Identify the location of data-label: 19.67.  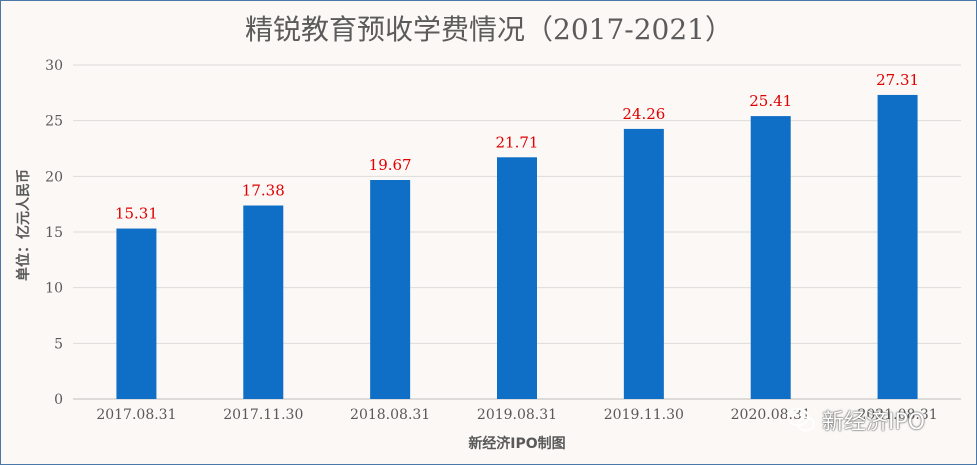
(390, 165).